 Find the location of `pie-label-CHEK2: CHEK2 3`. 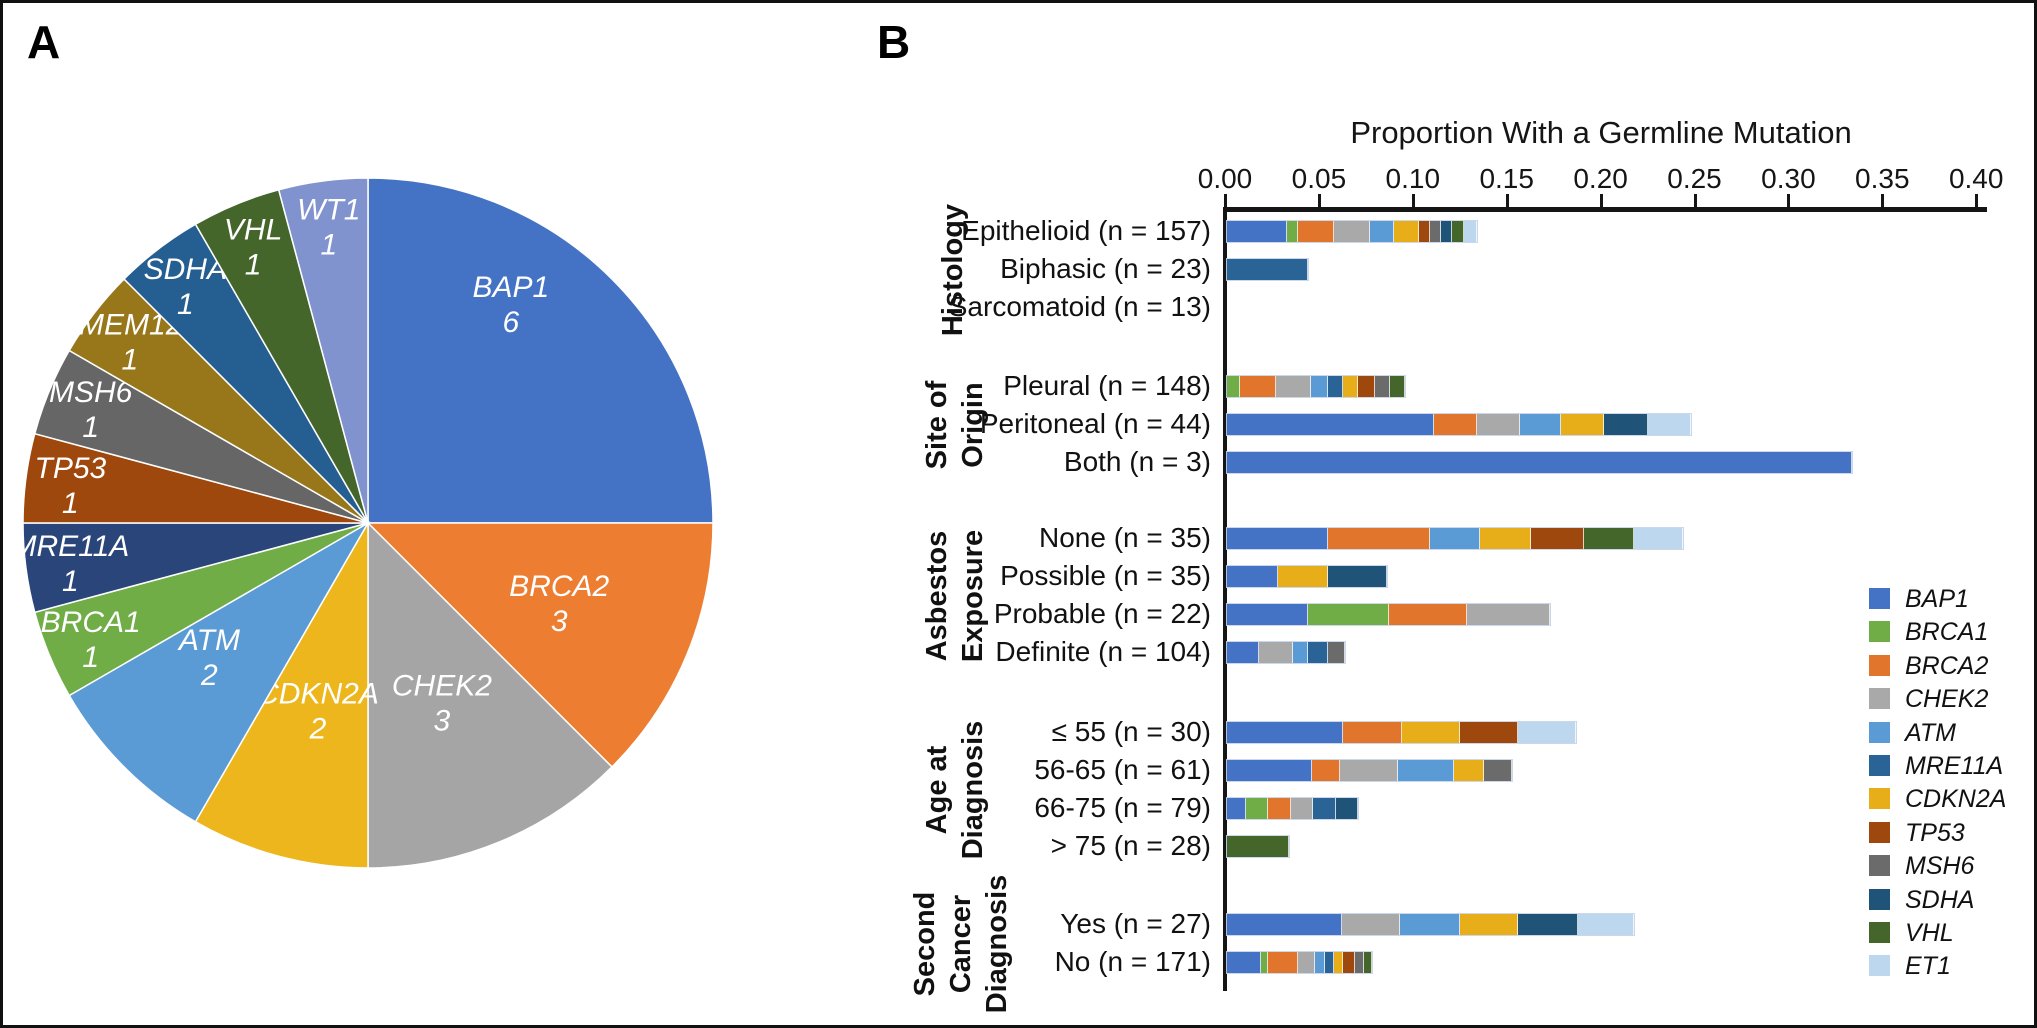

pie-label-CHEK2: CHEK2 3 is located at coordinates (442, 704).